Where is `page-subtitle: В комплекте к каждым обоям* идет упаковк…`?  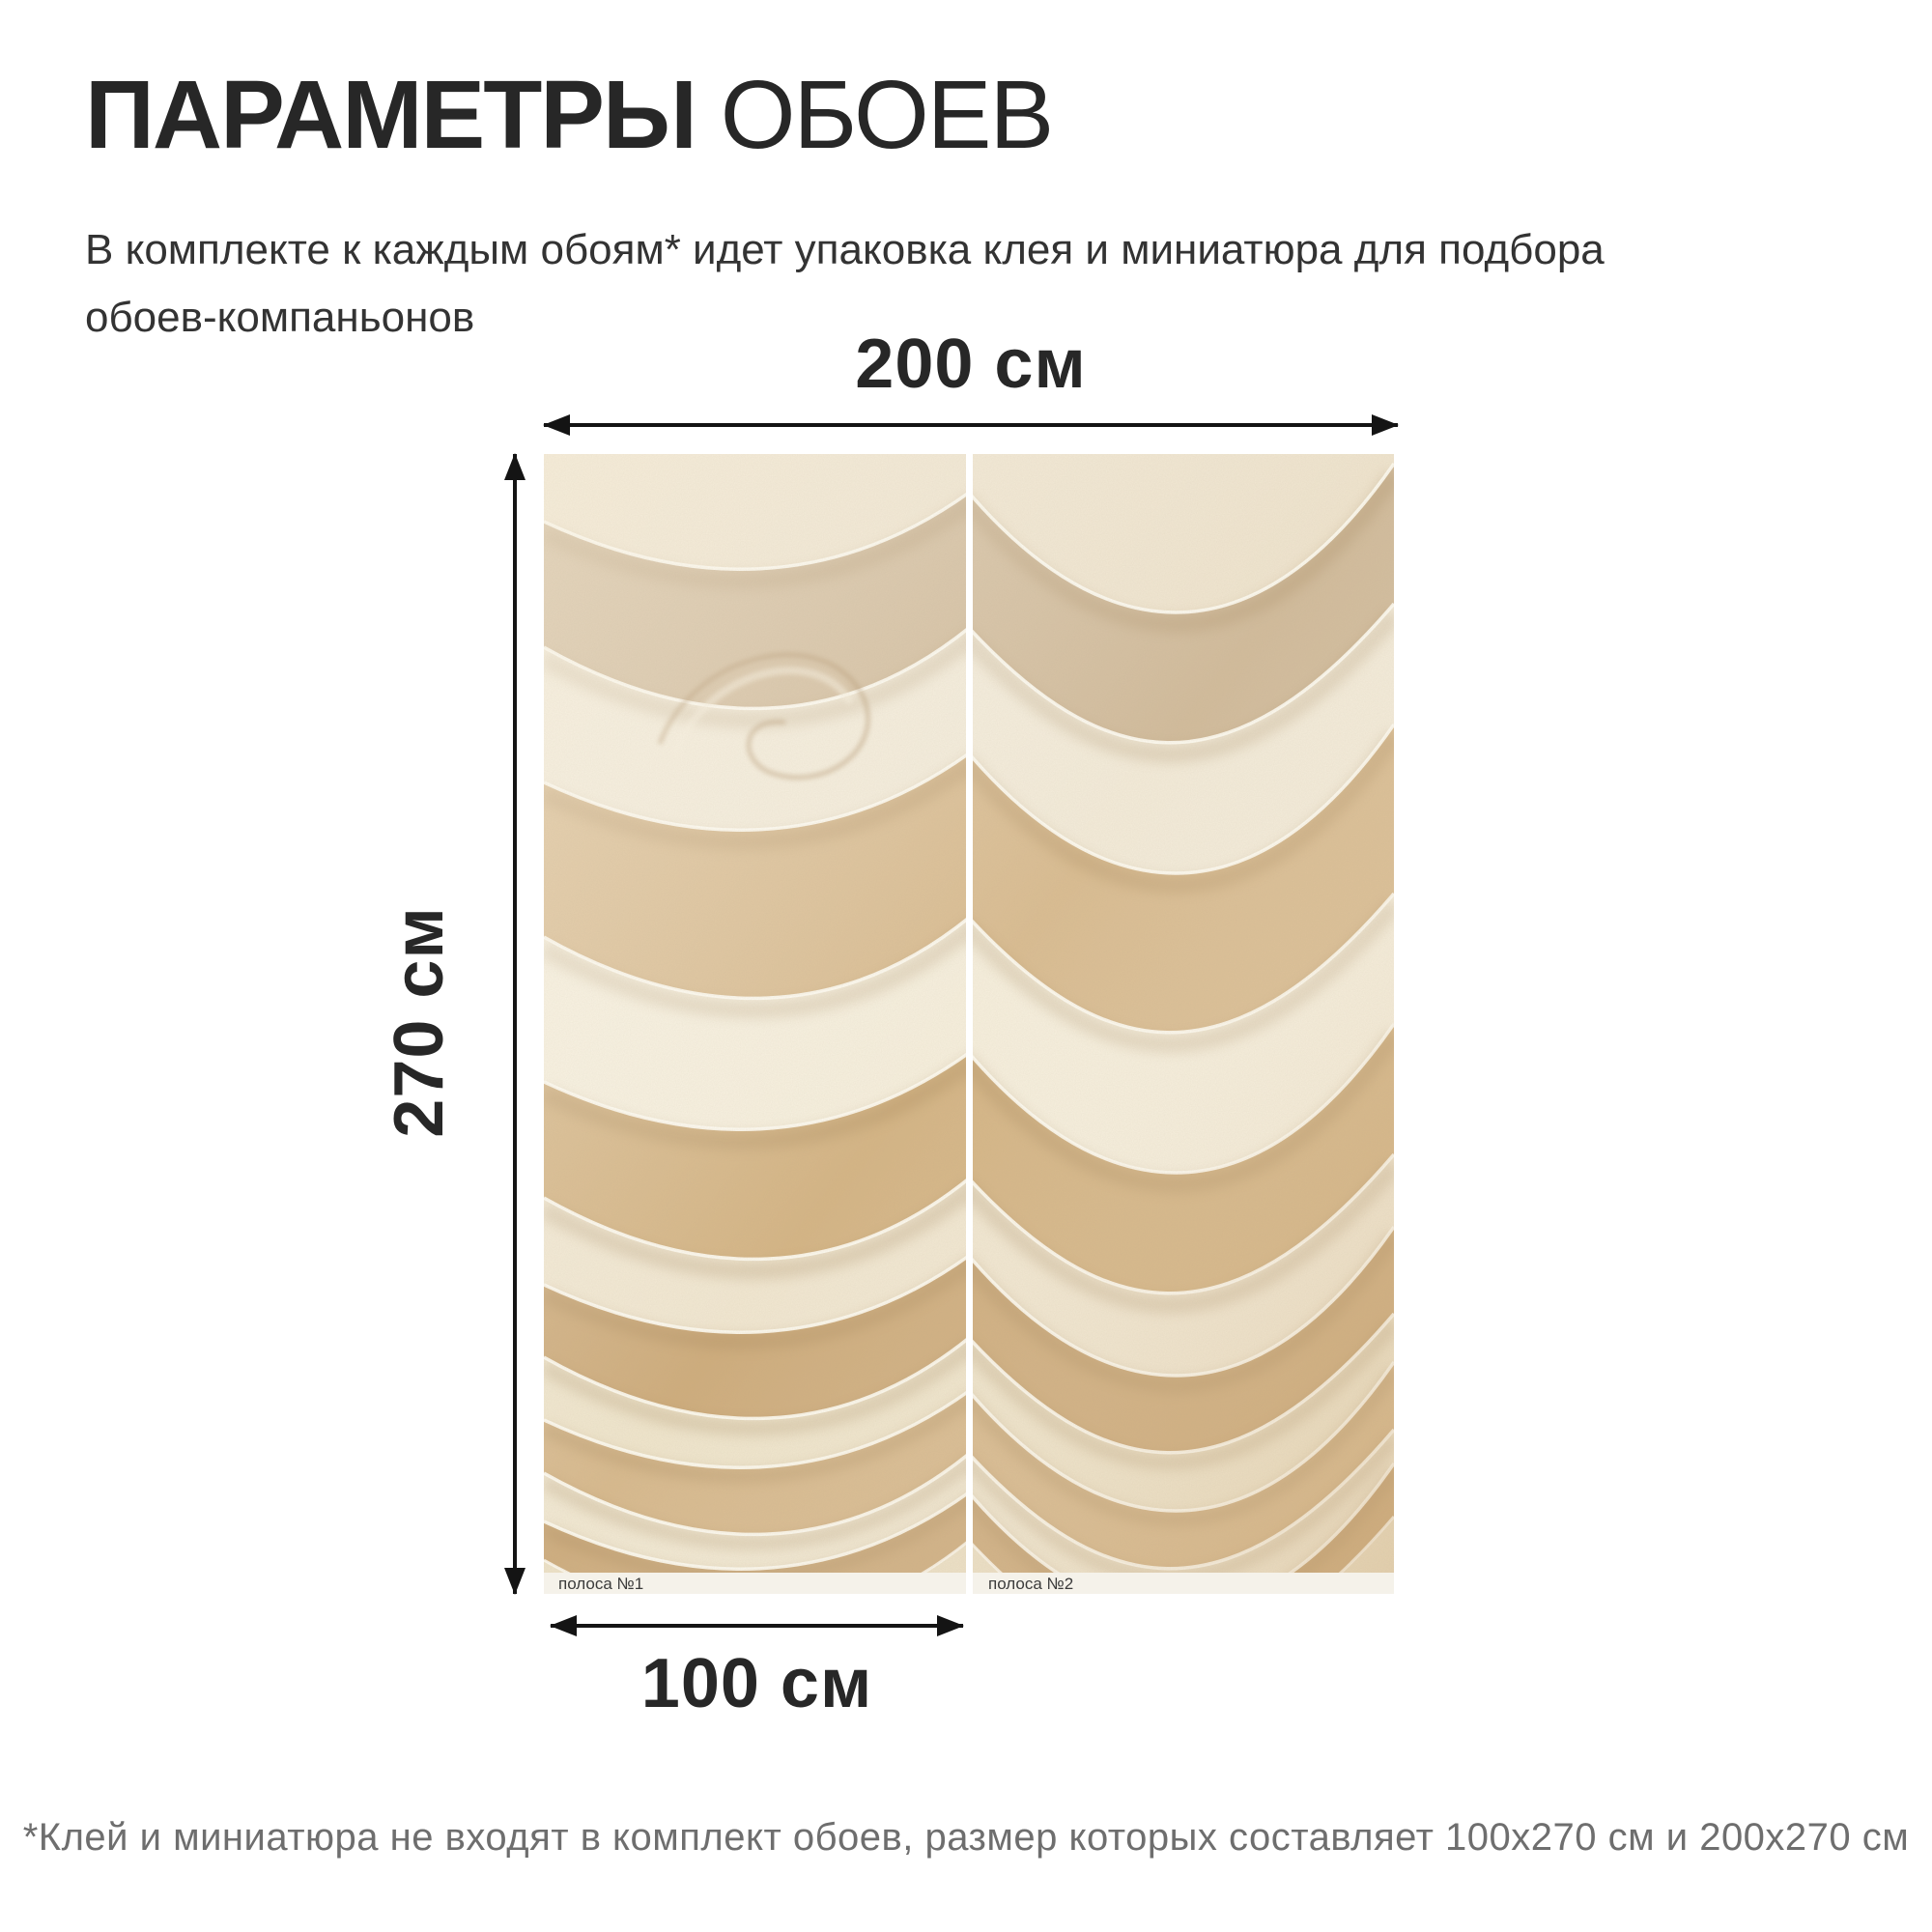 page-subtitle: В комплекте к каждым обоям* идет упаковк… is located at coordinates (845, 284).